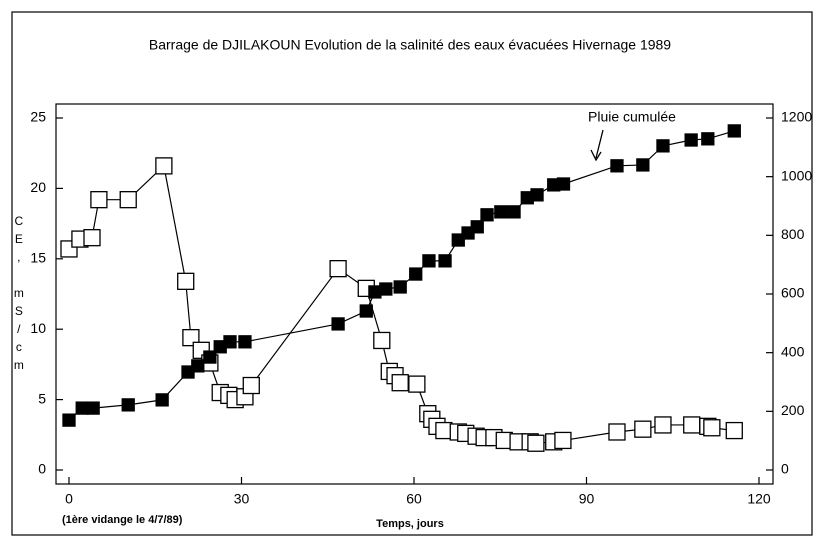  Describe the element at coordinates (587, 499) in the screenshot. I see `x-tick-label: 90` at that location.